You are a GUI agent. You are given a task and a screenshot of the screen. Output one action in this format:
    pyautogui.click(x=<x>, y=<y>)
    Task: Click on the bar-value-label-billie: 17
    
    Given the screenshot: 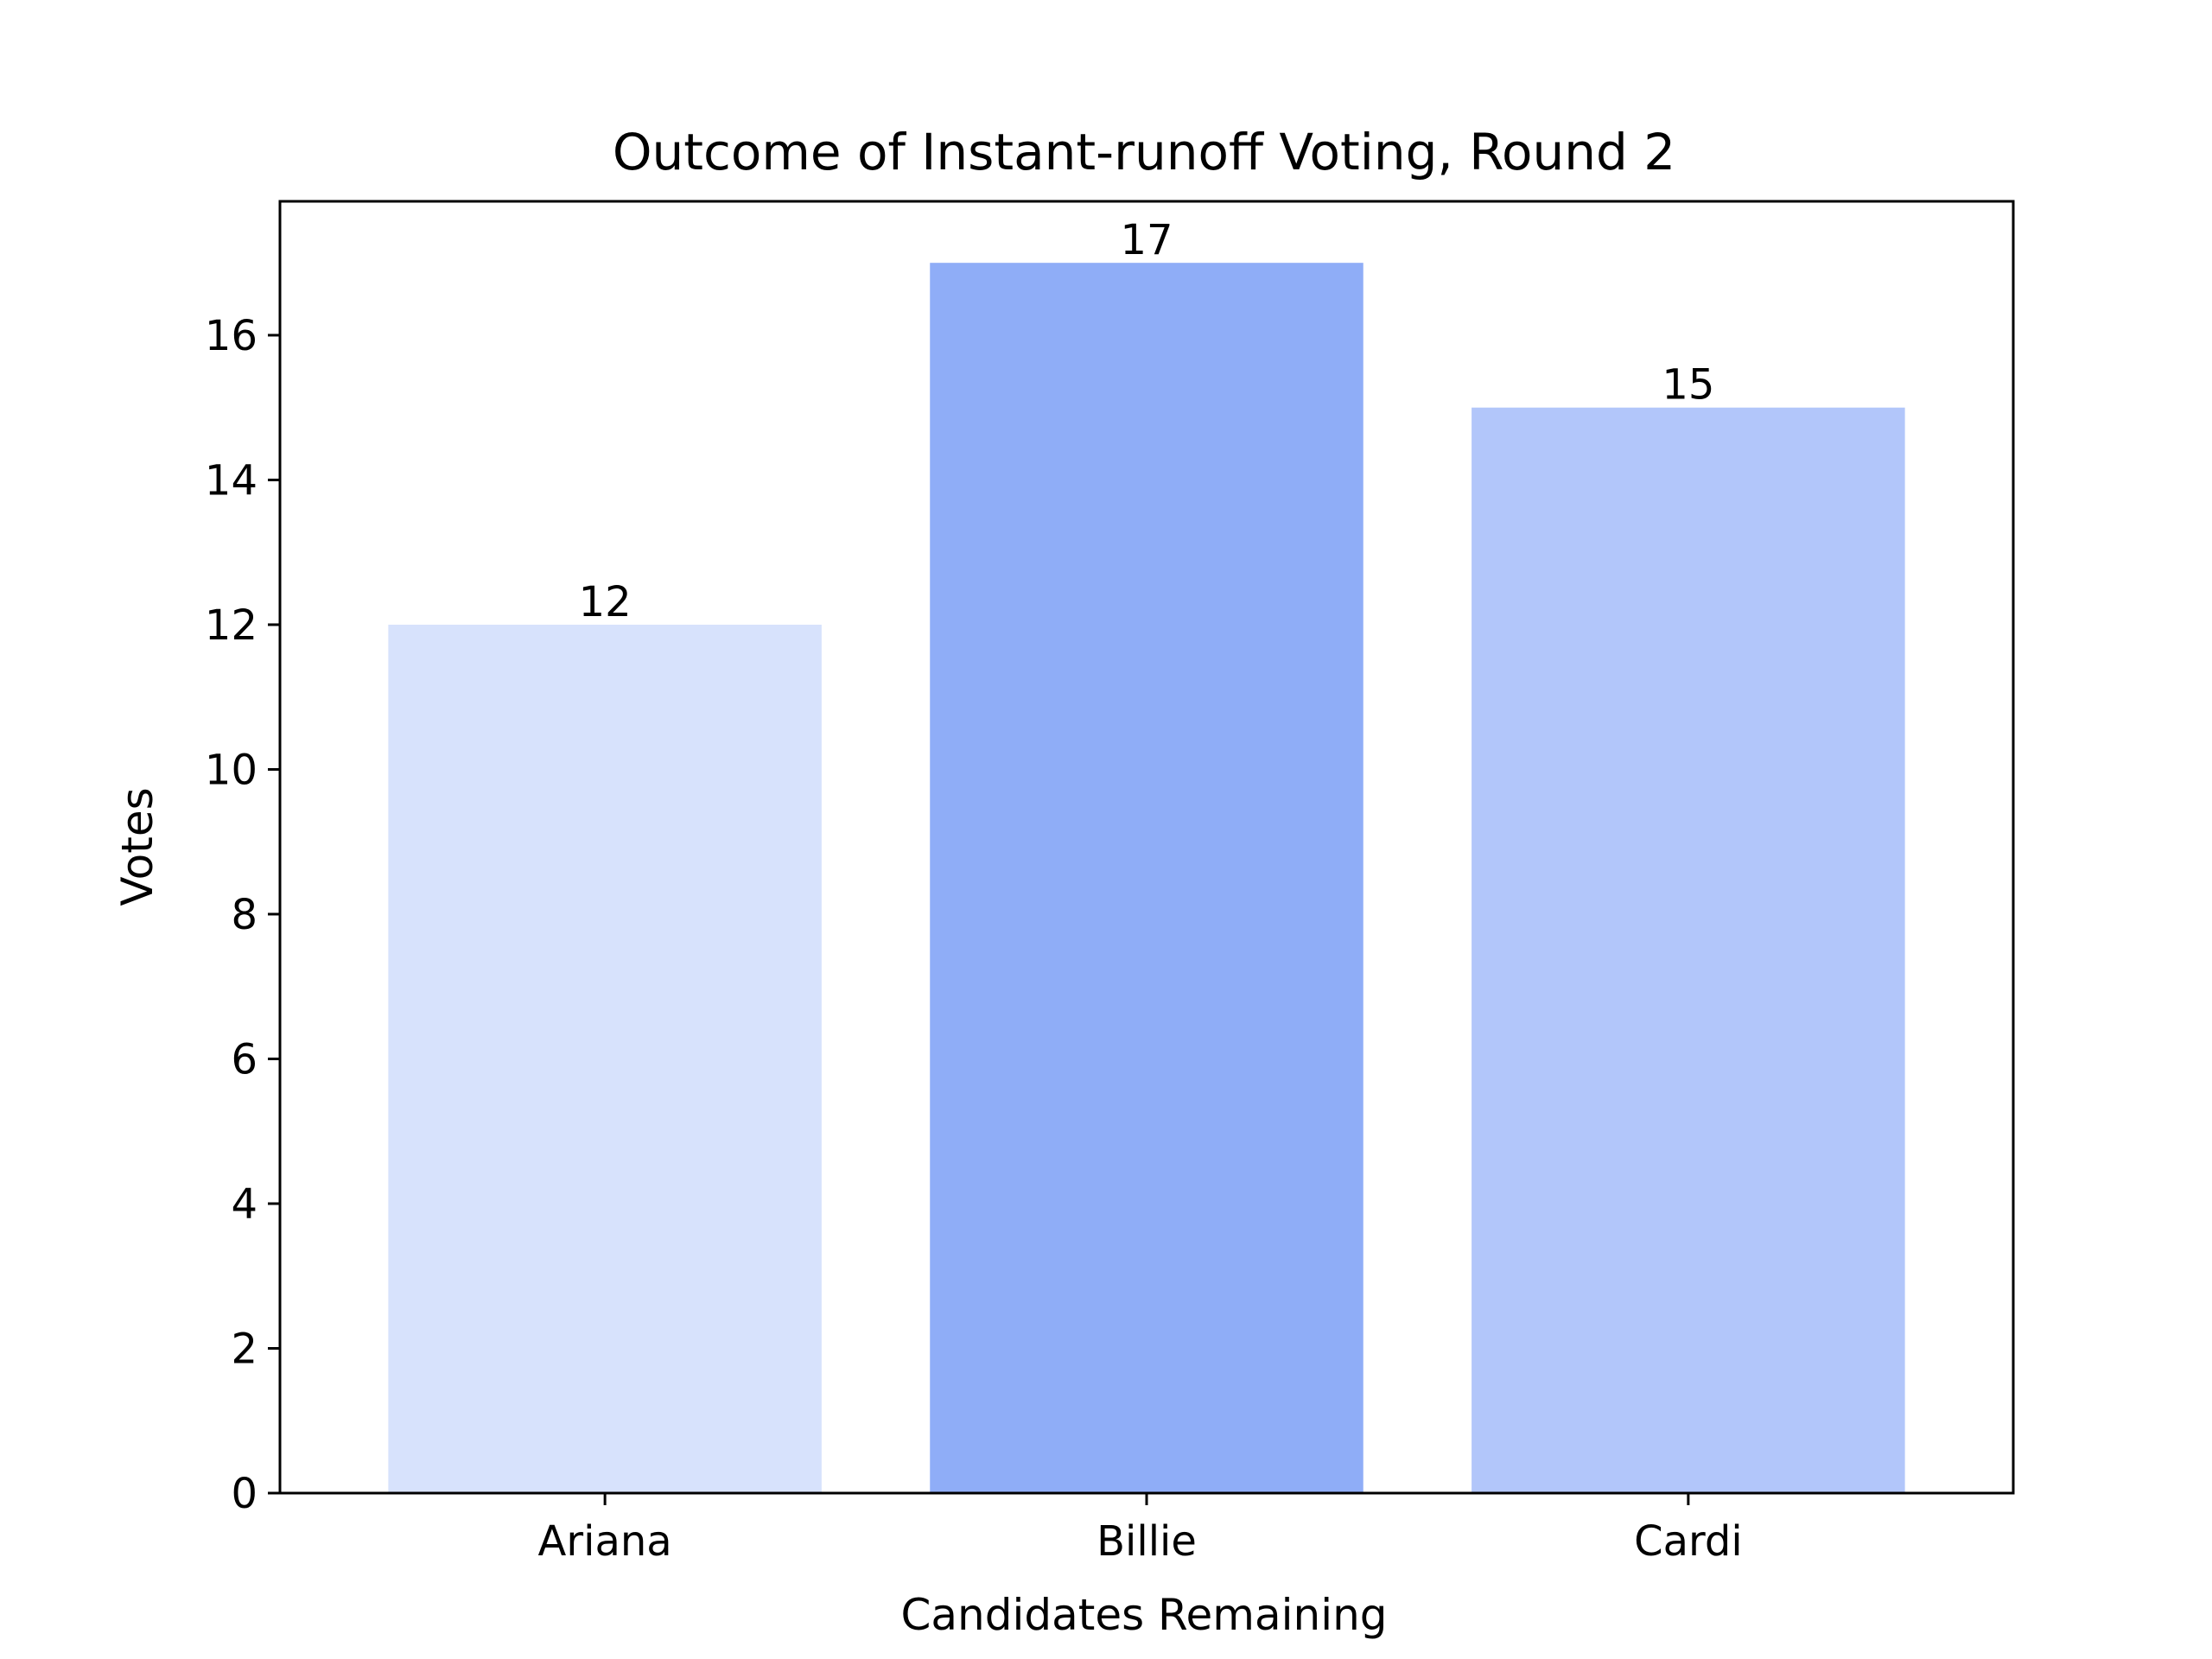 What is the action you would take?
    pyautogui.click(x=1146, y=240)
    